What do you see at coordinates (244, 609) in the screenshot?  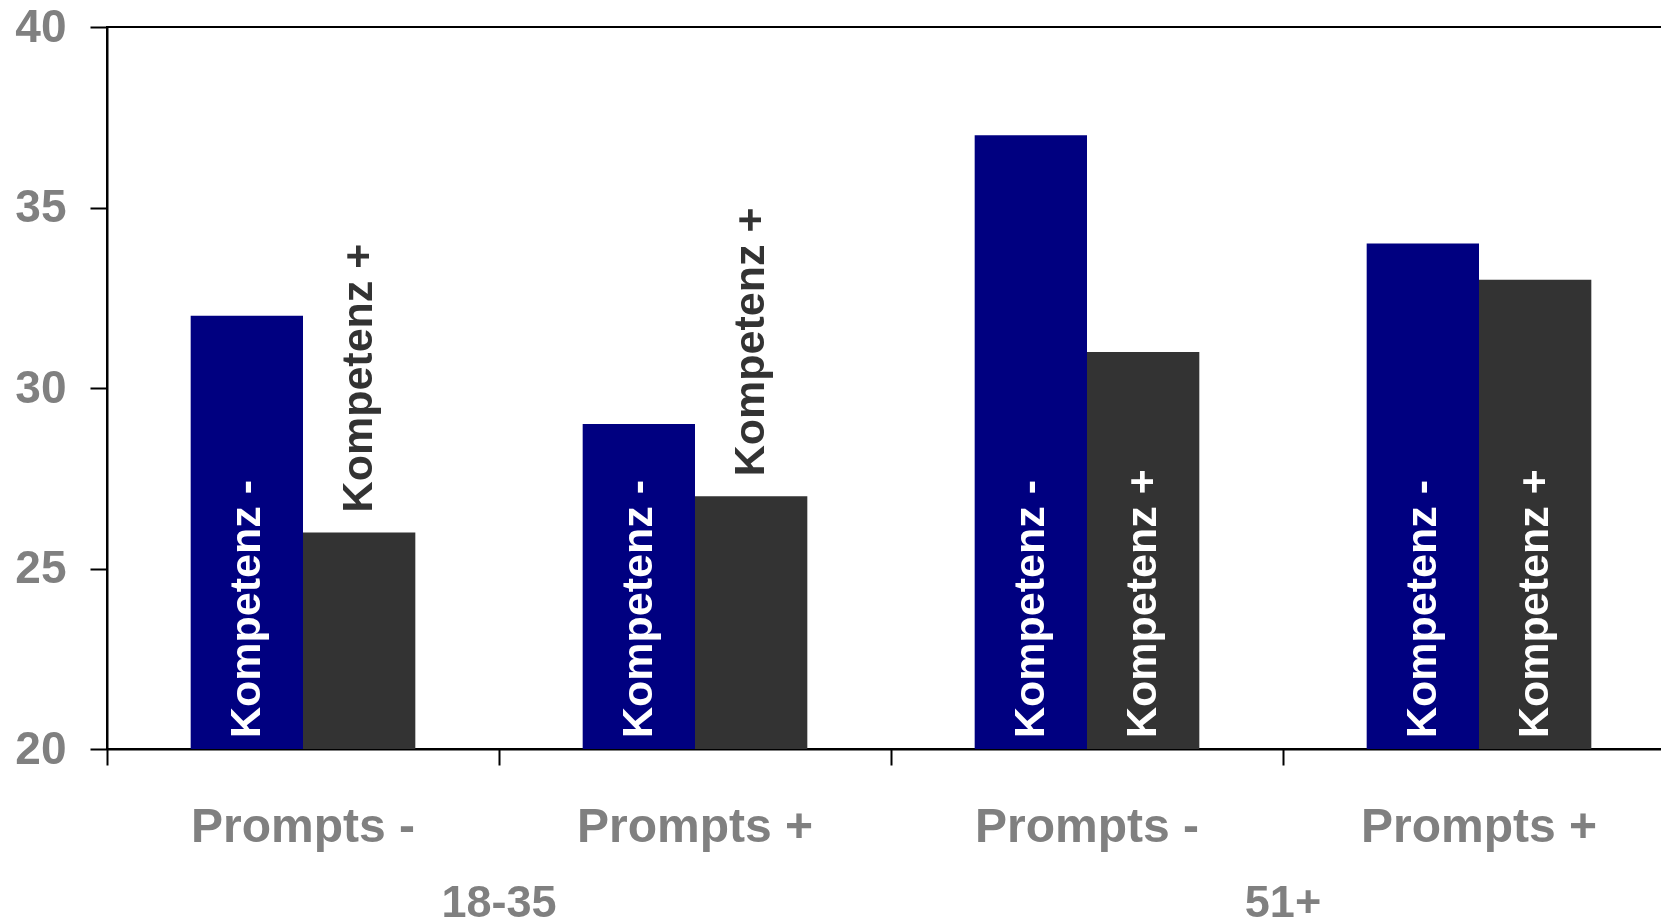 I see `series-label: Kompetenz -` at bounding box center [244, 609].